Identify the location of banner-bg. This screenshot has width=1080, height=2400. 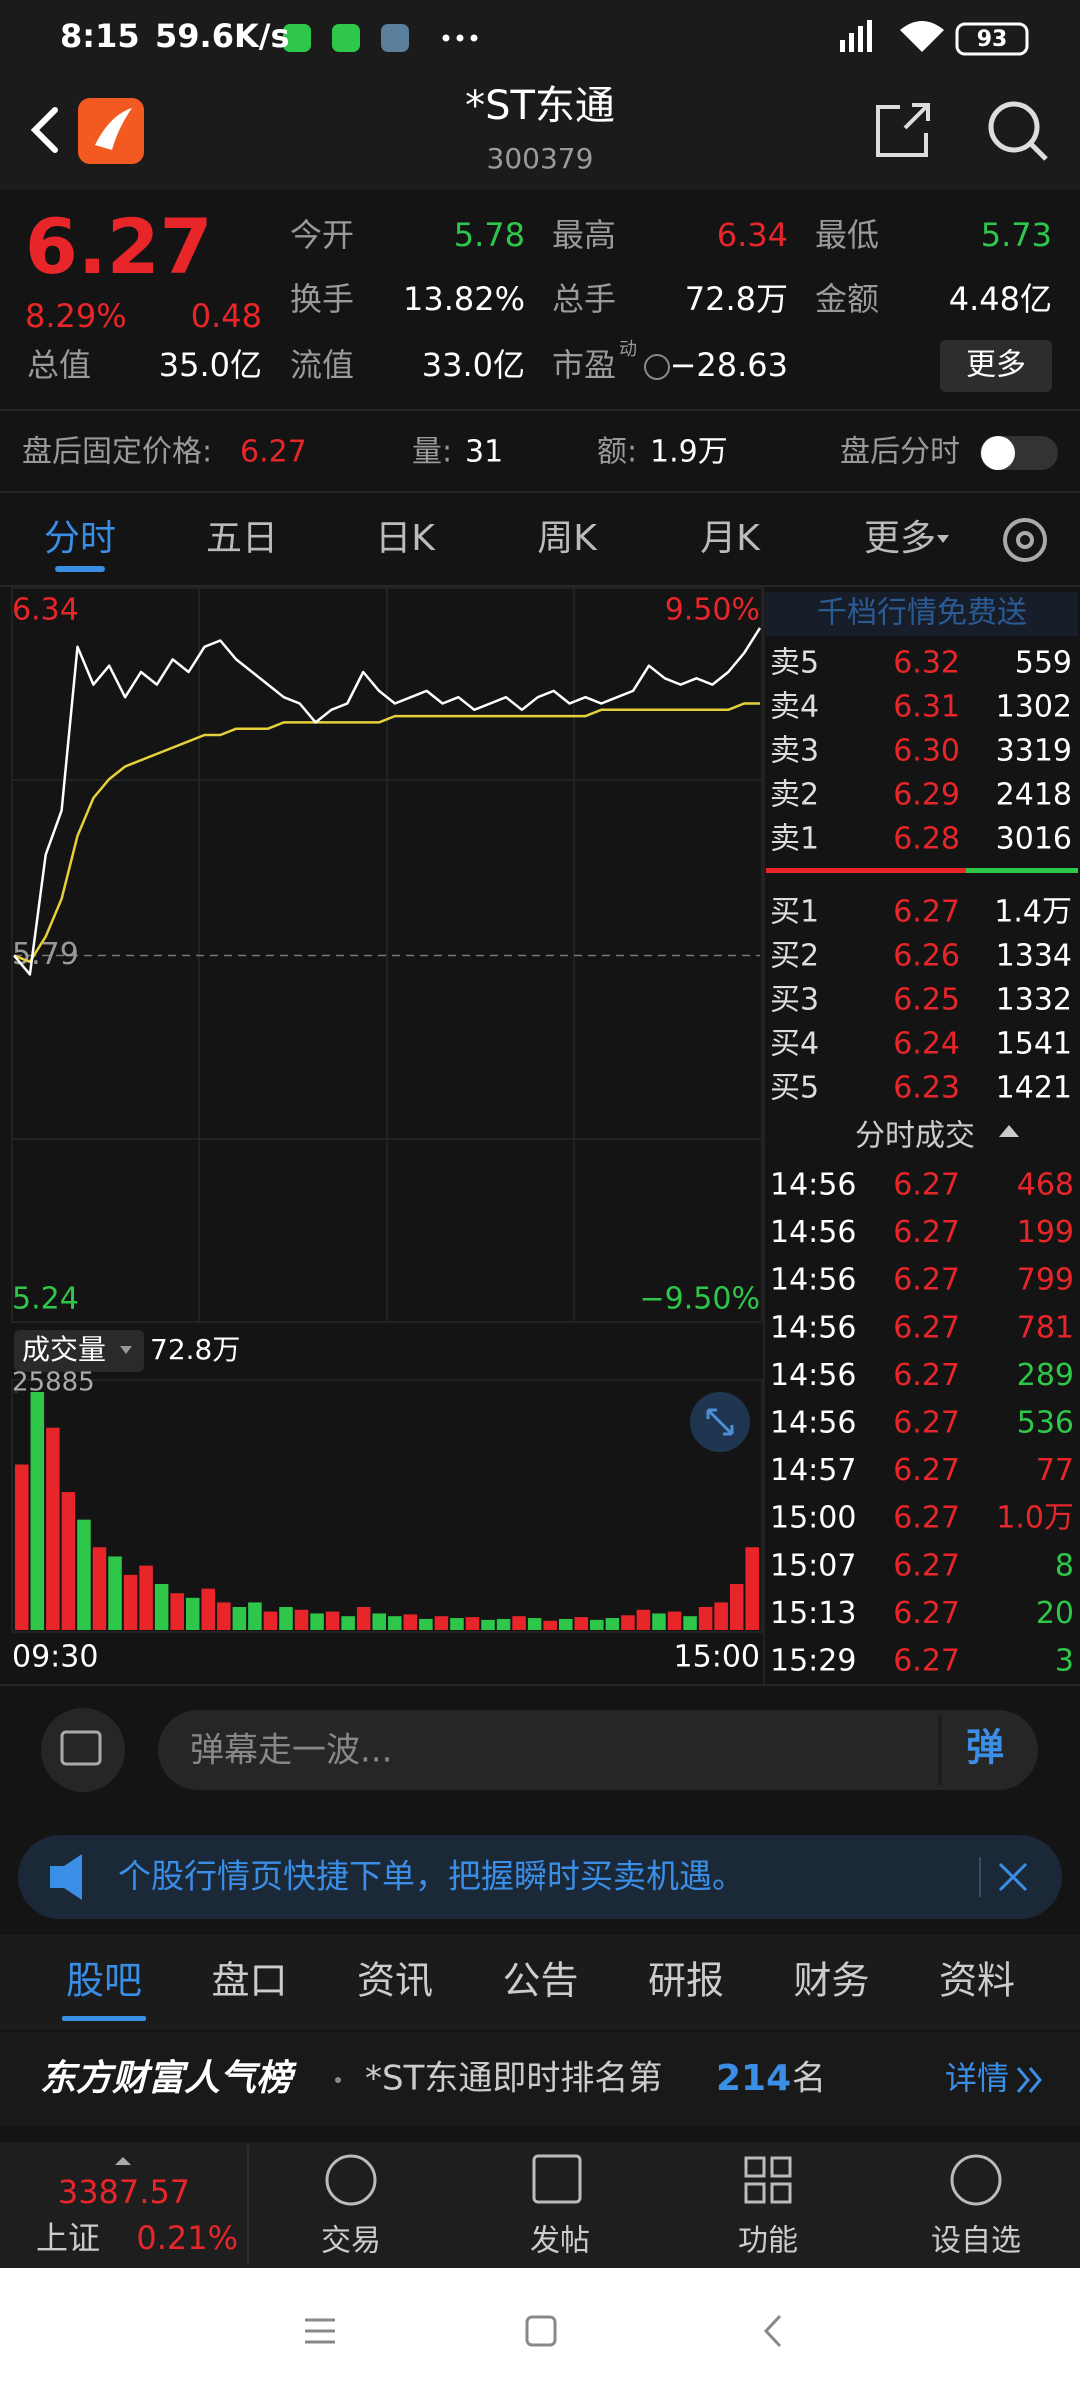
(540, 1877).